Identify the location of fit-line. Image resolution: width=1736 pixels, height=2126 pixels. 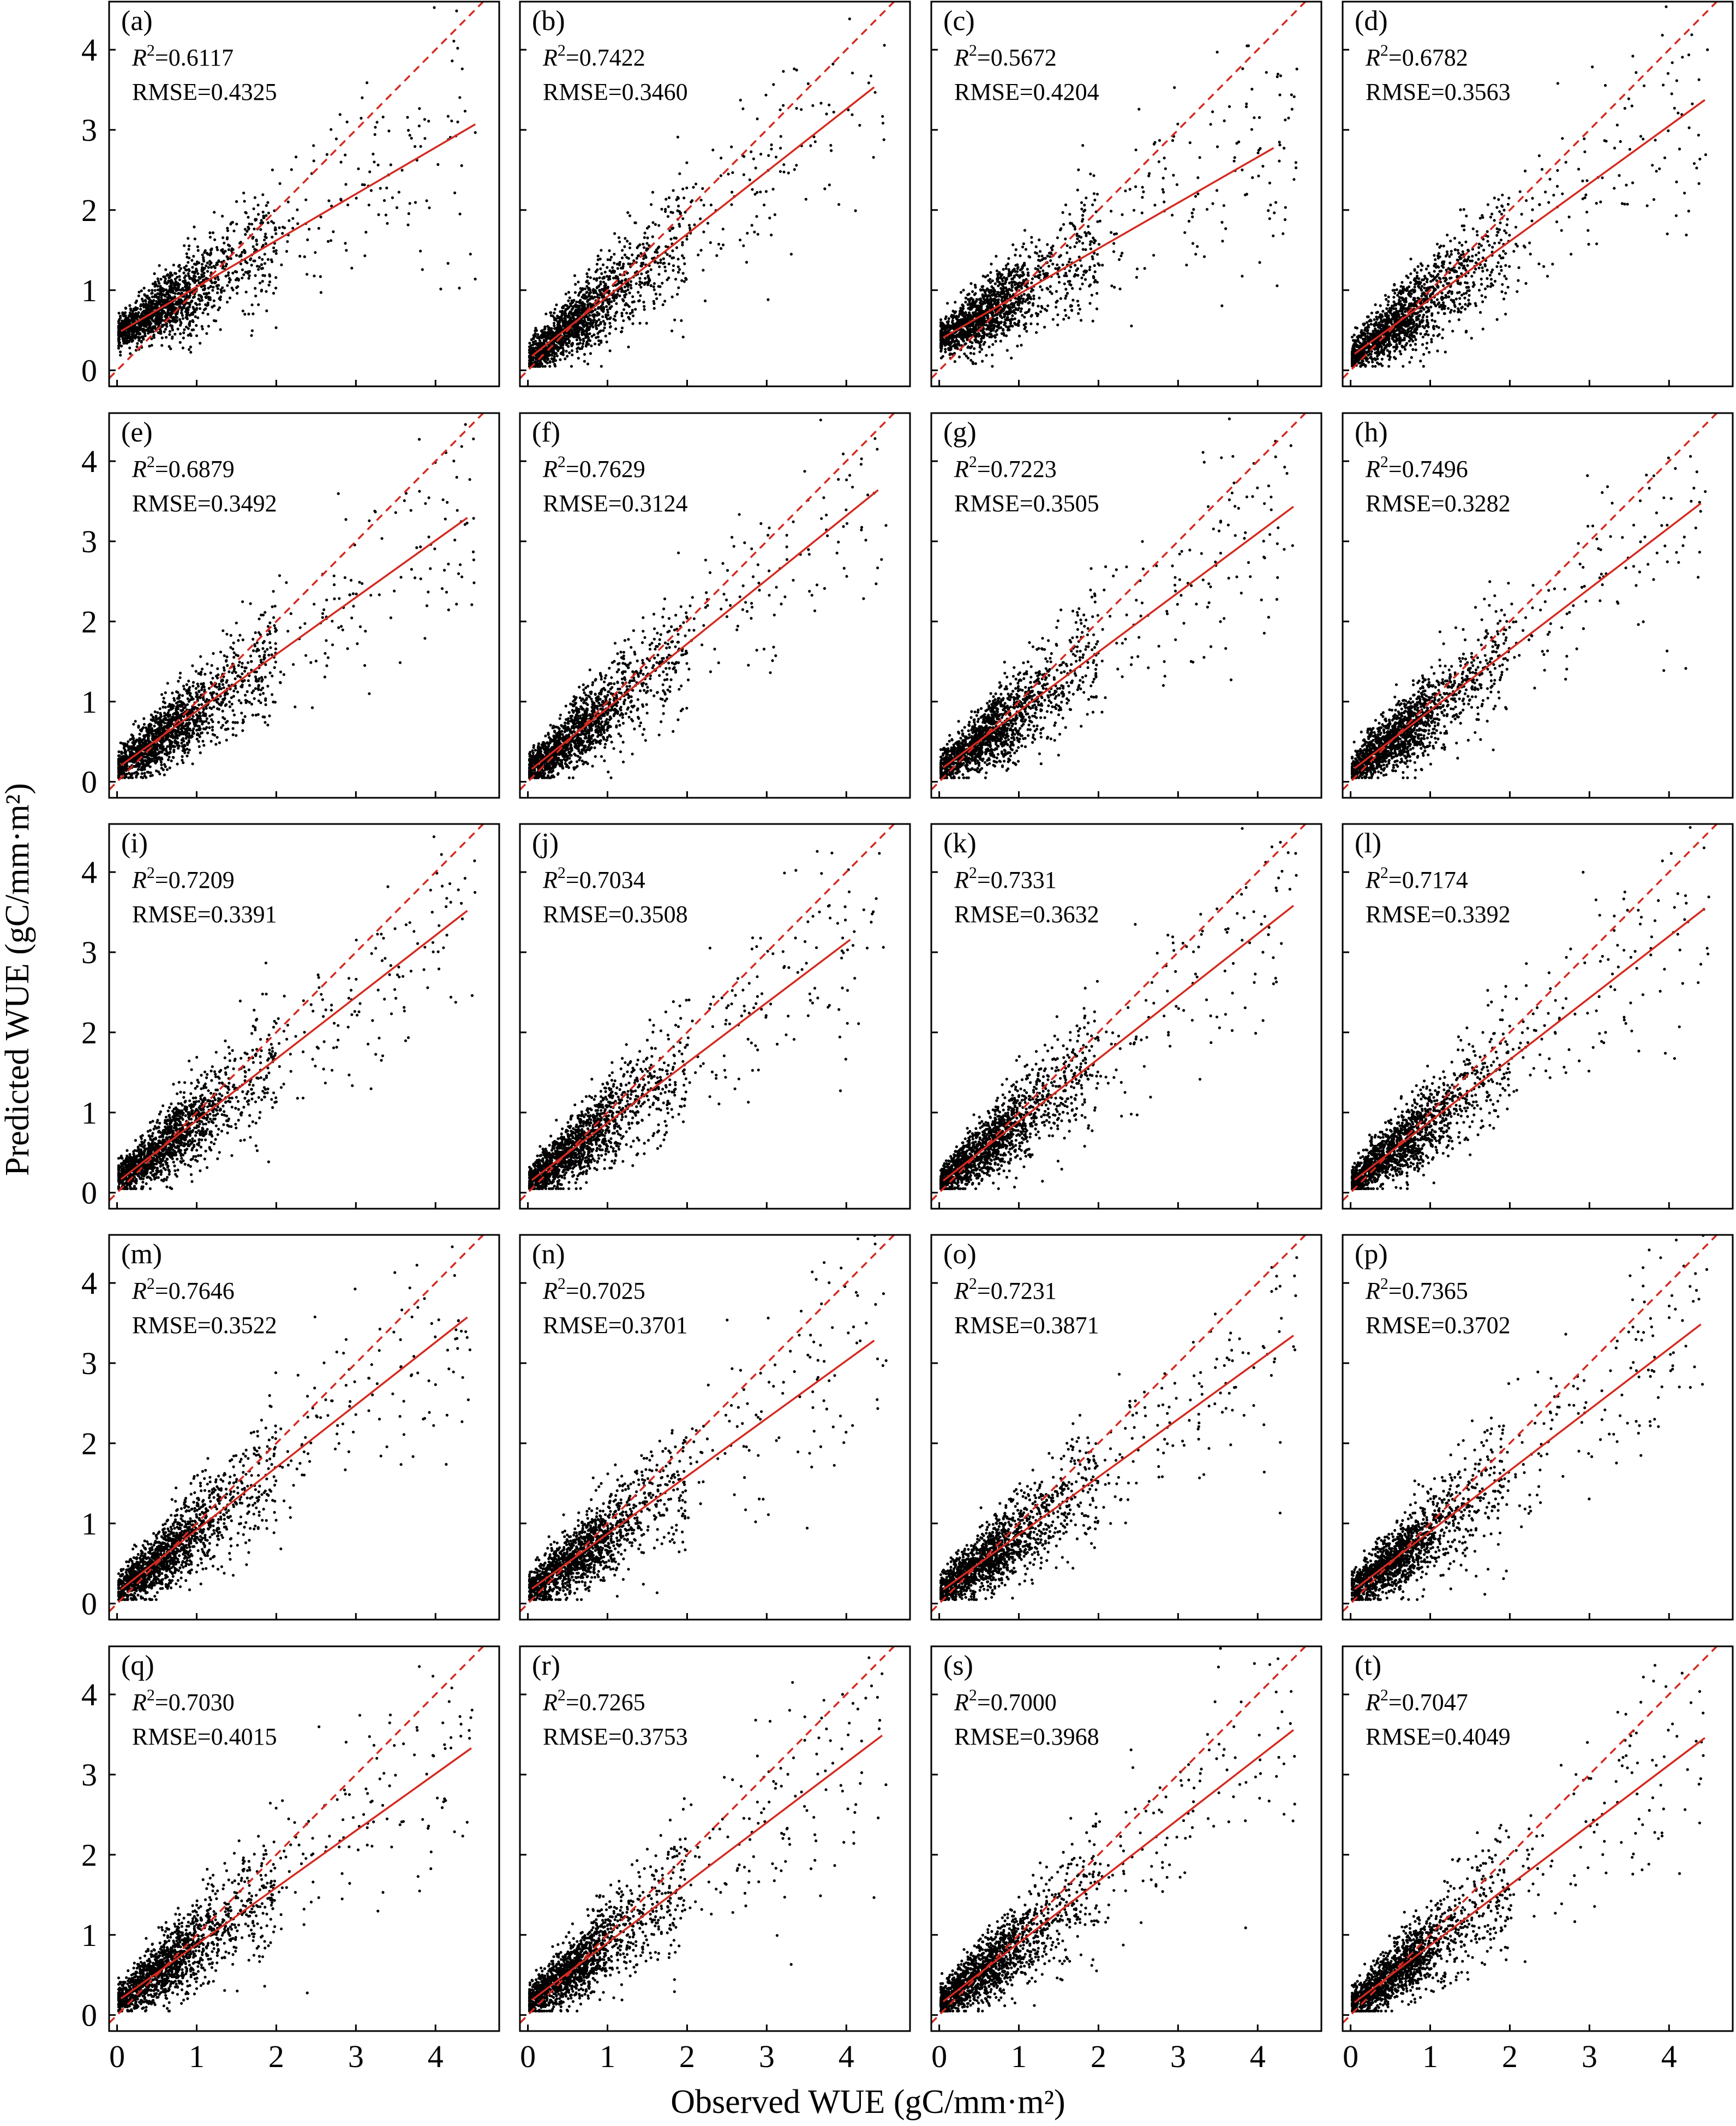
(299, 227).